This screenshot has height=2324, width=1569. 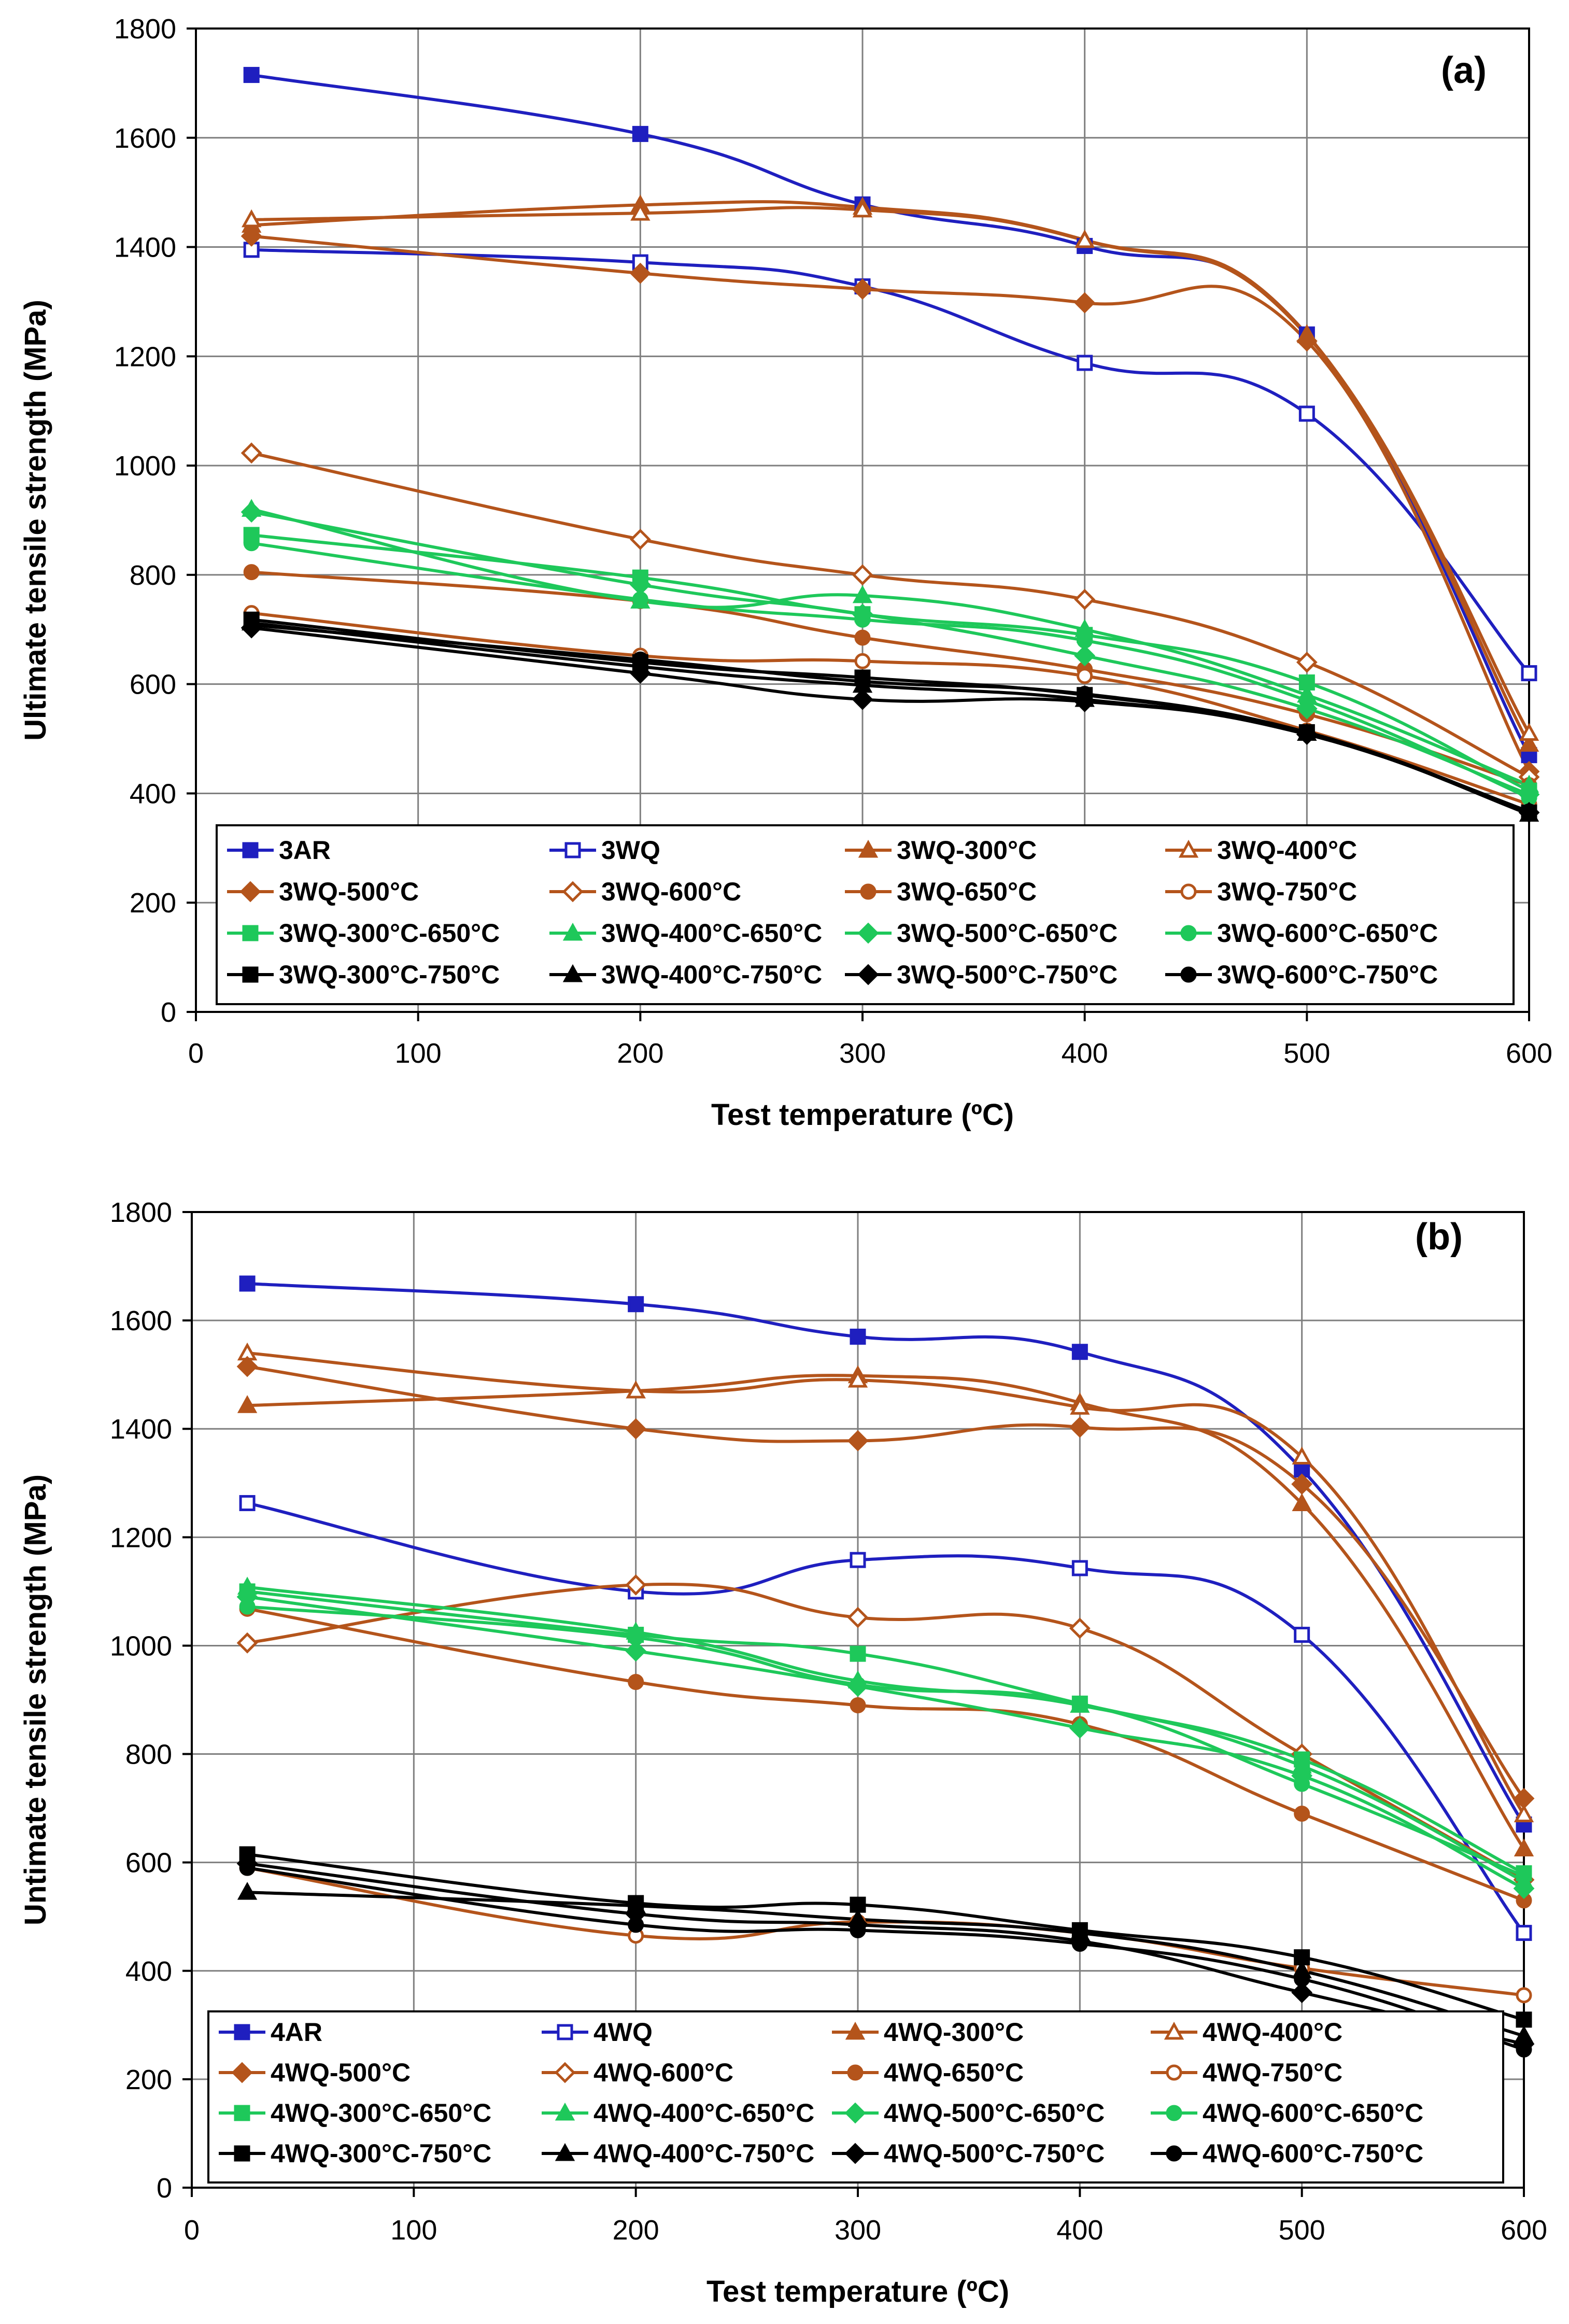 I want to click on legend-entry: 4WQ-750°C, so click(x=1272, y=2072).